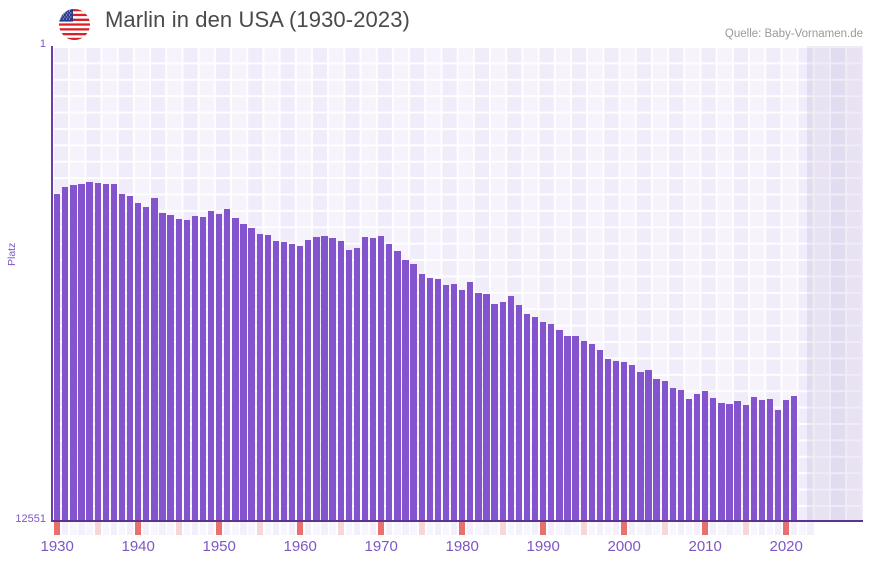 The width and height of the screenshot is (873, 567). What do you see at coordinates (436, 550) in the screenshot?
I see `x-axis-tick-labels: 1930 1940 1950 1960 1970 1980 1990 2000 2010 2020` at bounding box center [436, 550].